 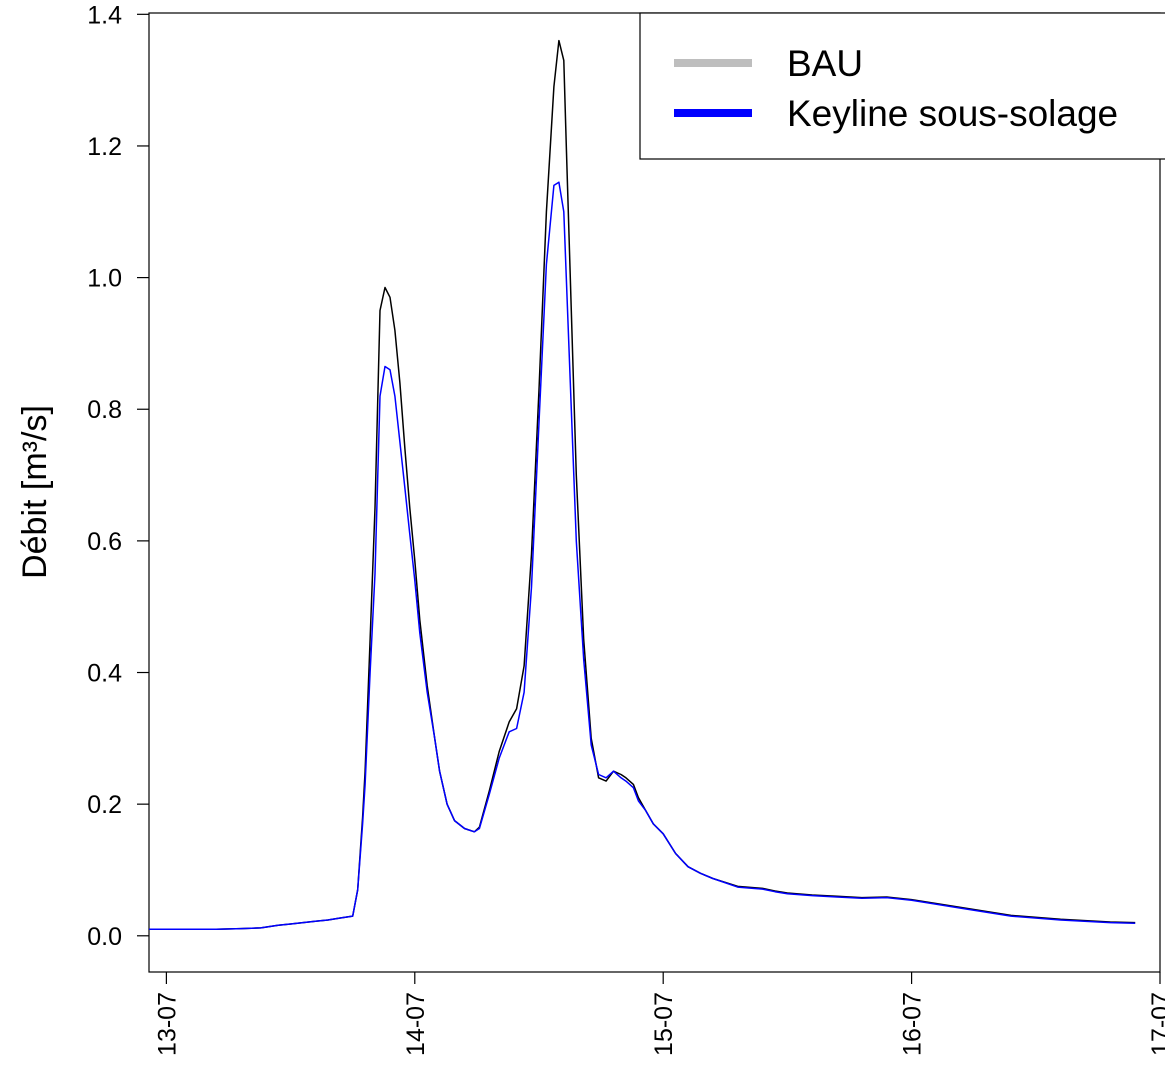 What do you see at coordinates (664, 1024) in the screenshot?
I see `x-tick-label: 15-07` at bounding box center [664, 1024].